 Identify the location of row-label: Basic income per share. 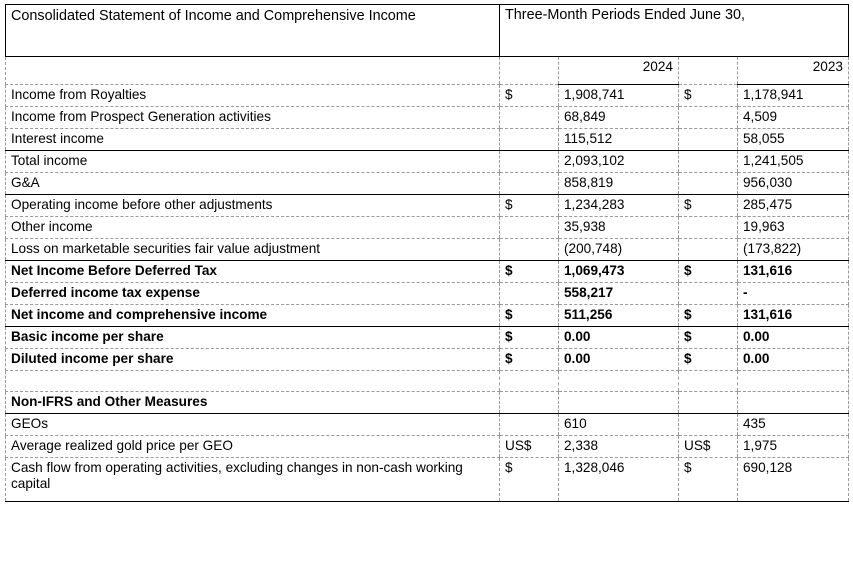
(252, 337).